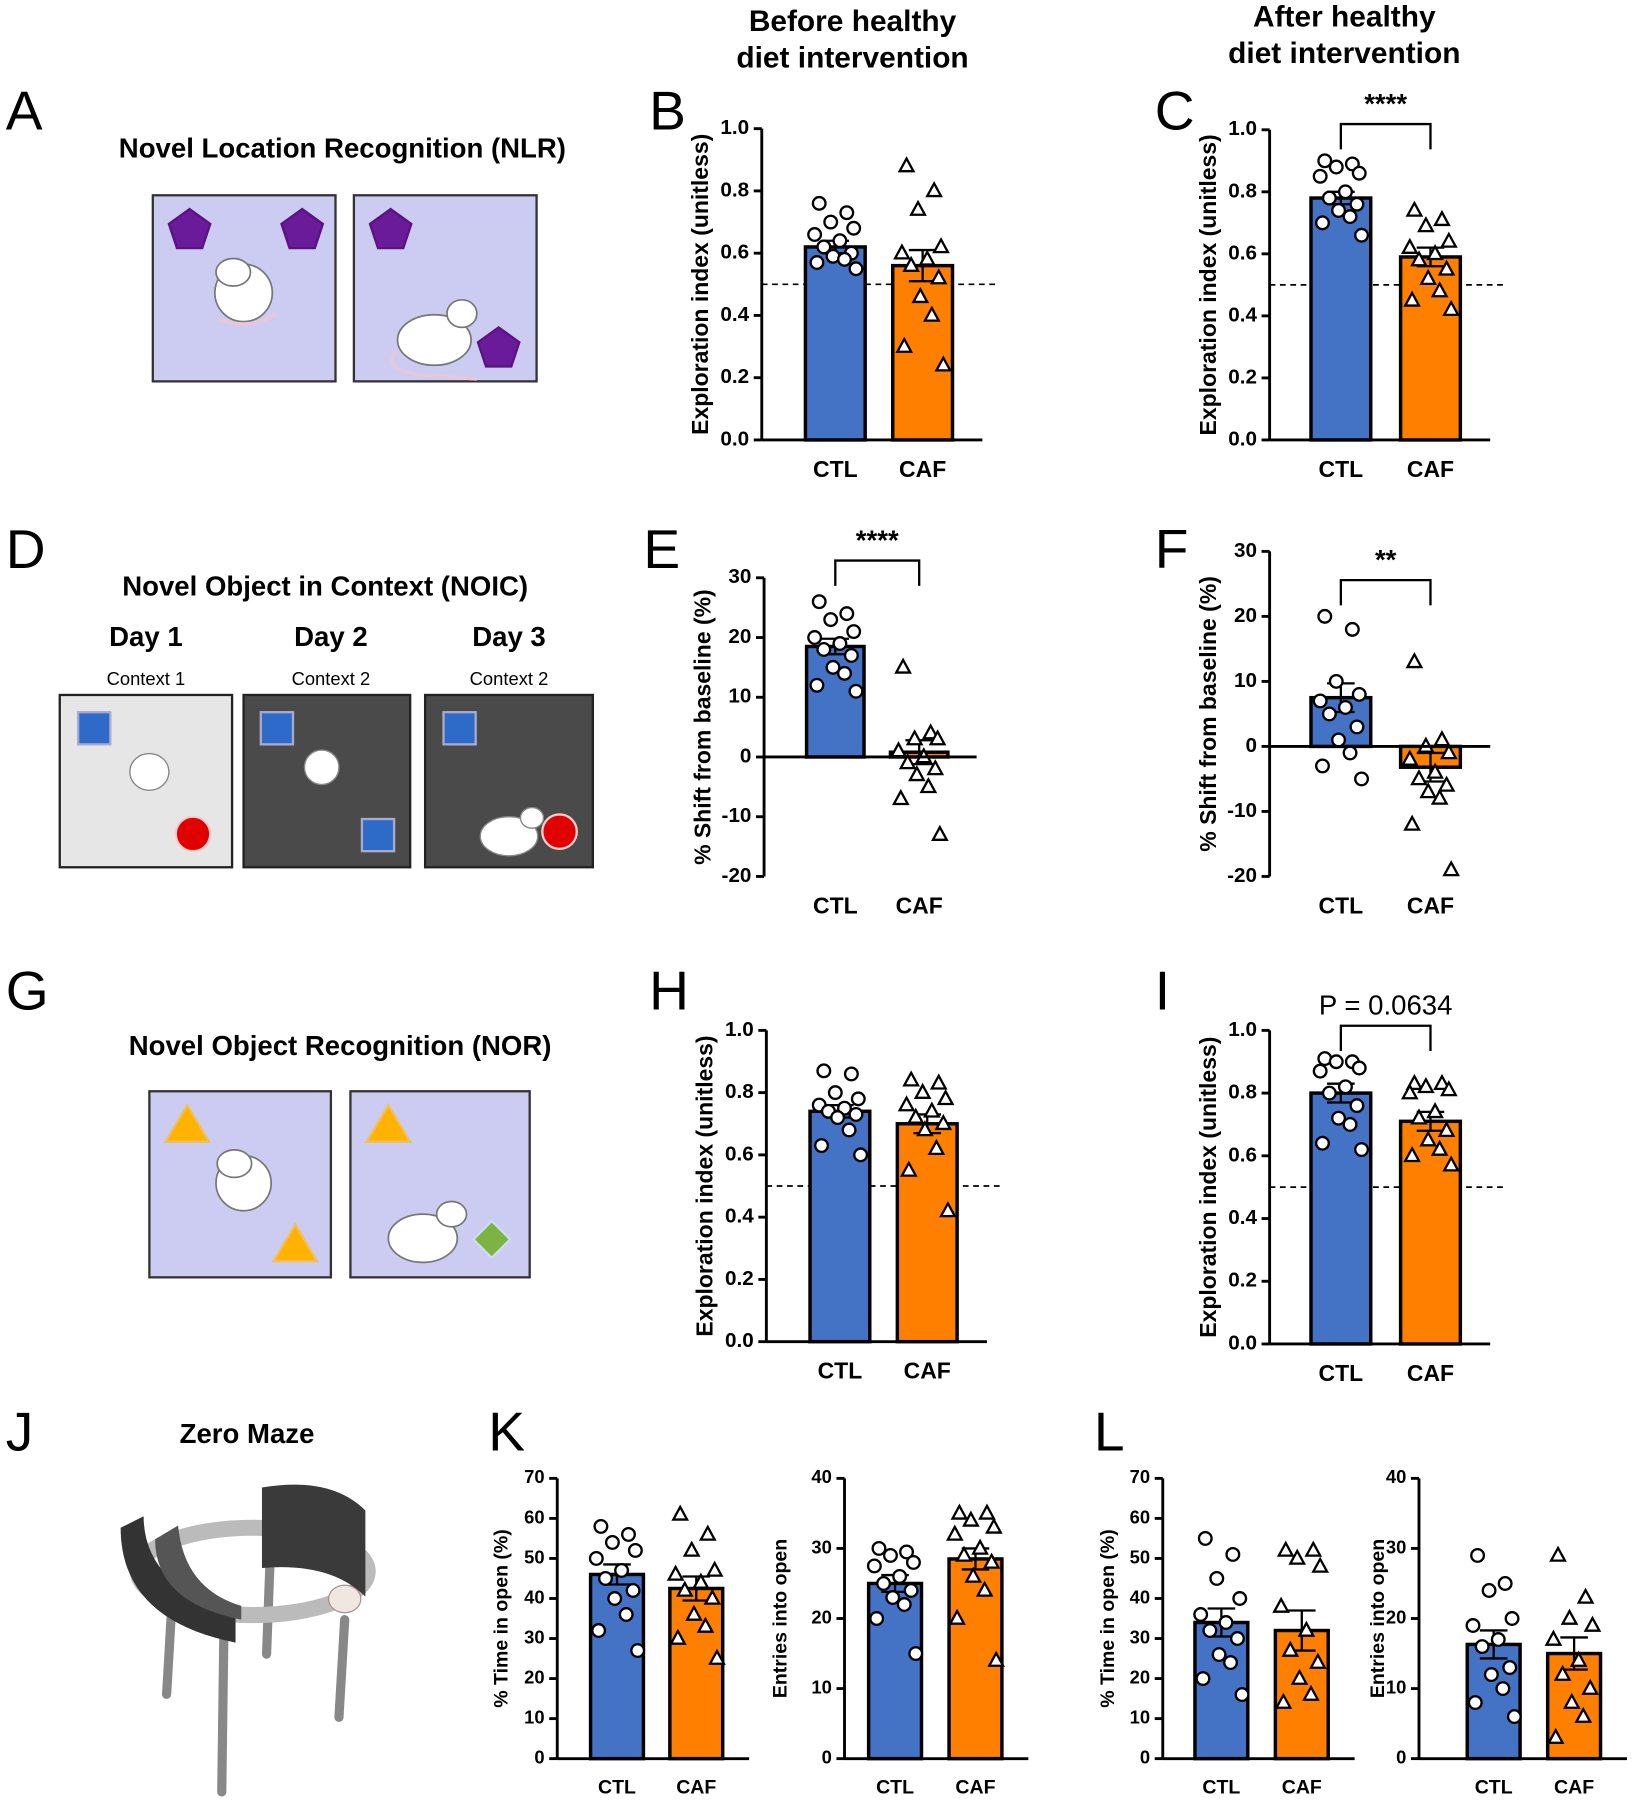  What do you see at coordinates (1242, 1154) in the screenshot?
I see `y-tick-label: 0.6` at bounding box center [1242, 1154].